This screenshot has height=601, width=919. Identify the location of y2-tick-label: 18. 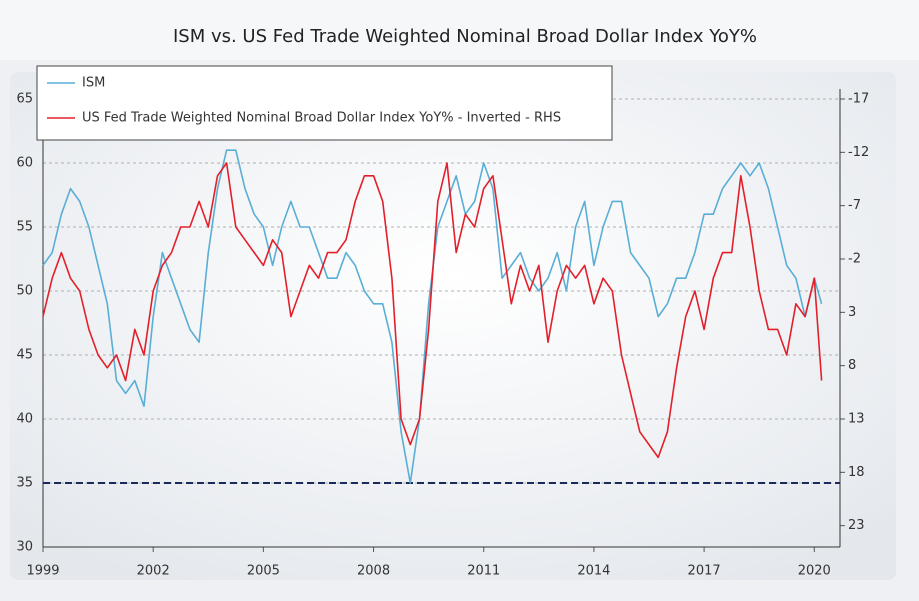
(856, 472).